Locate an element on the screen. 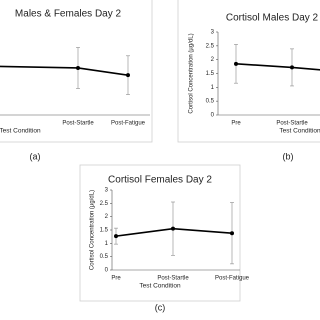  panel-label: (b) is located at coordinates (288, 156).